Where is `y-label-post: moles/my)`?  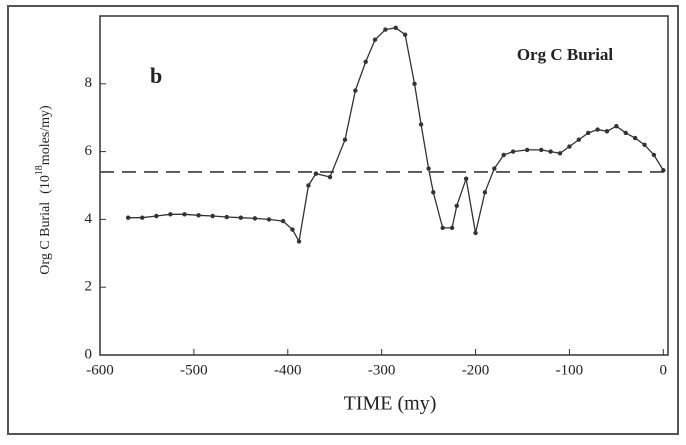 y-label-post: moles/my) is located at coordinates (45, 135).